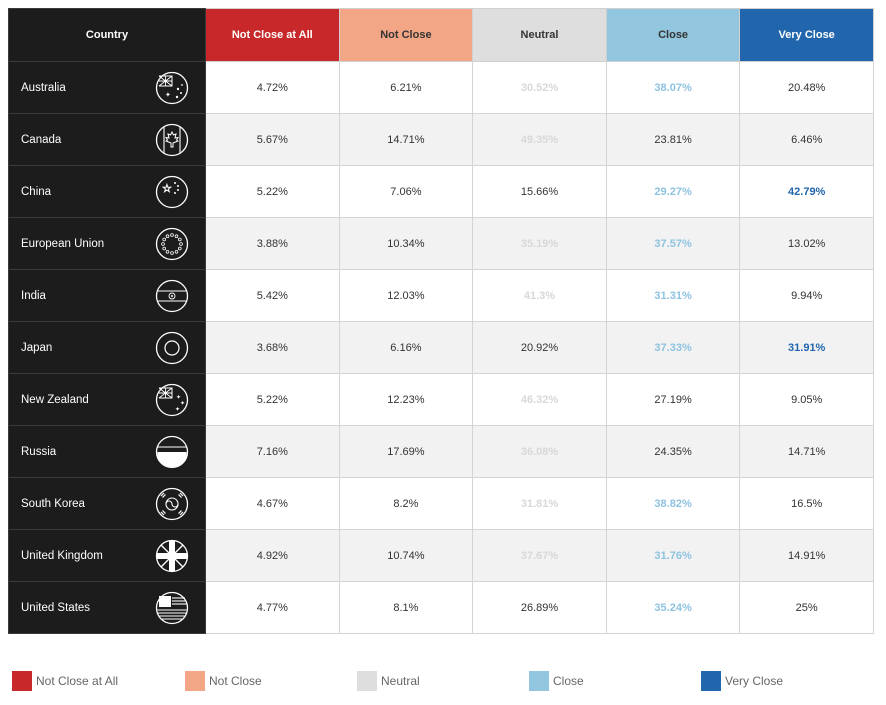  What do you see at coordinates (107, 139) in the screenshot?
I see `country-cell: Canada` at bounding box center [107, 139].